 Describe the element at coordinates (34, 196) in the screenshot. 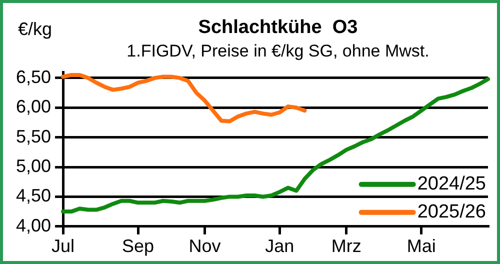

I see `y-tick-label: 4,50` at that location.